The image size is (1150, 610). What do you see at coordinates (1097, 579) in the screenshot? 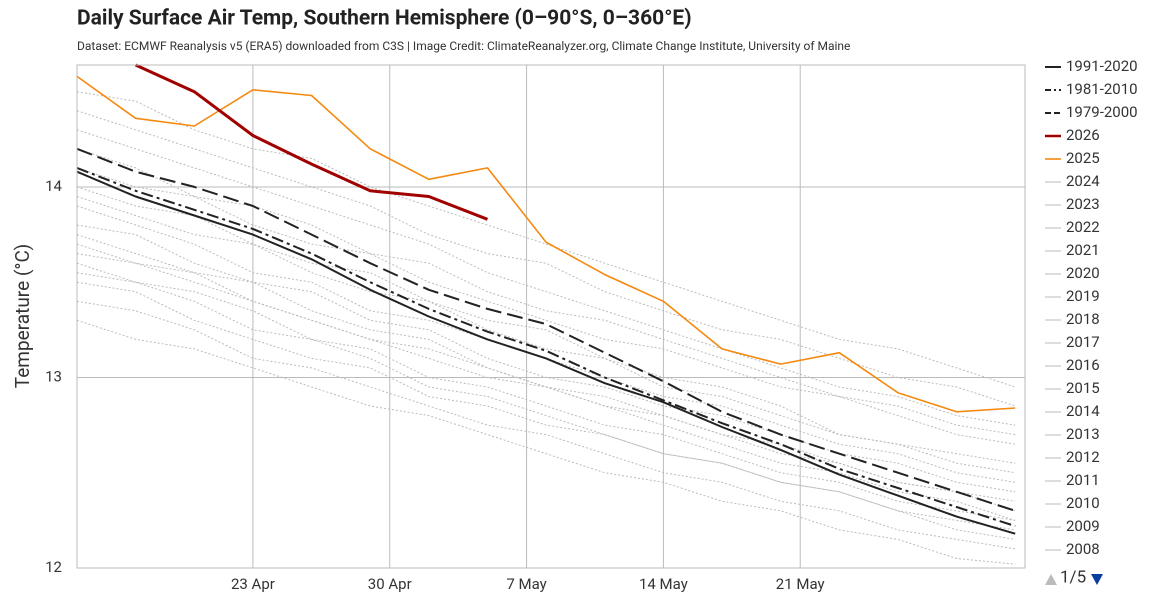
I see `legend-next-page` at bounding box center [1097, 579].